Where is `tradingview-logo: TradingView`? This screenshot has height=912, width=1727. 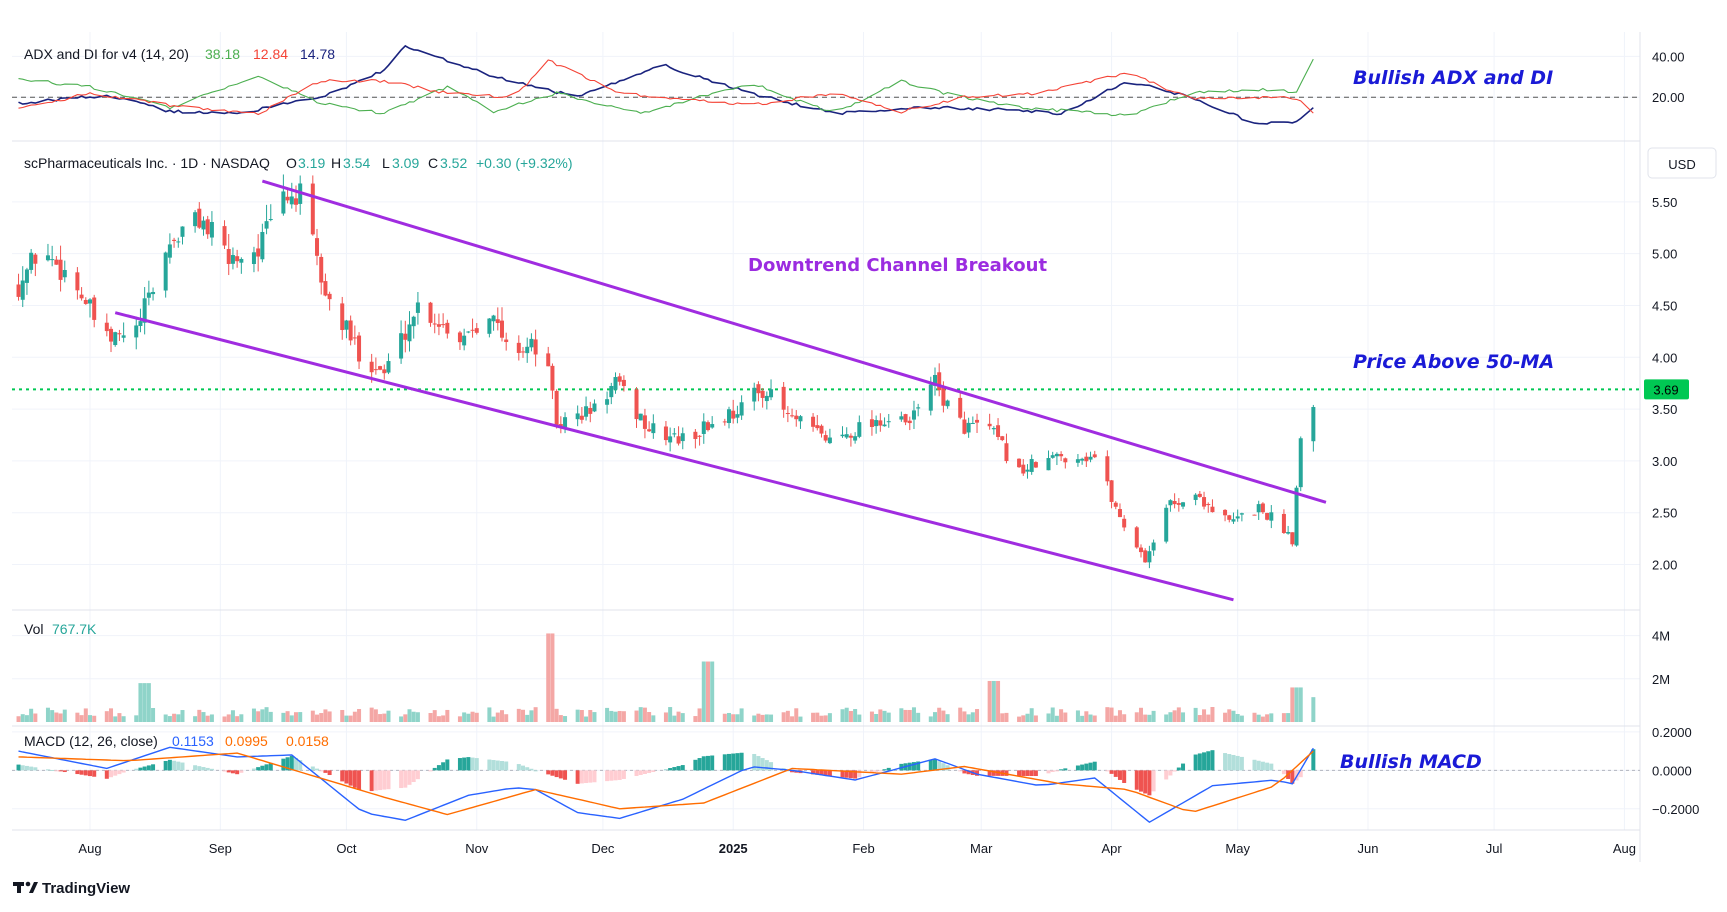
tradingview-logo: TradingView is located at coordinates (71, 888).